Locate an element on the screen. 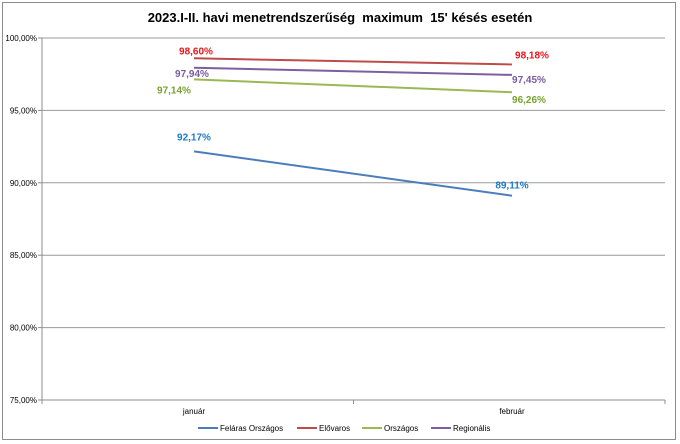 The height and width of the screenshot is (444, 680). y-tick-label: 80,00% is located at coordinates (23, 328).